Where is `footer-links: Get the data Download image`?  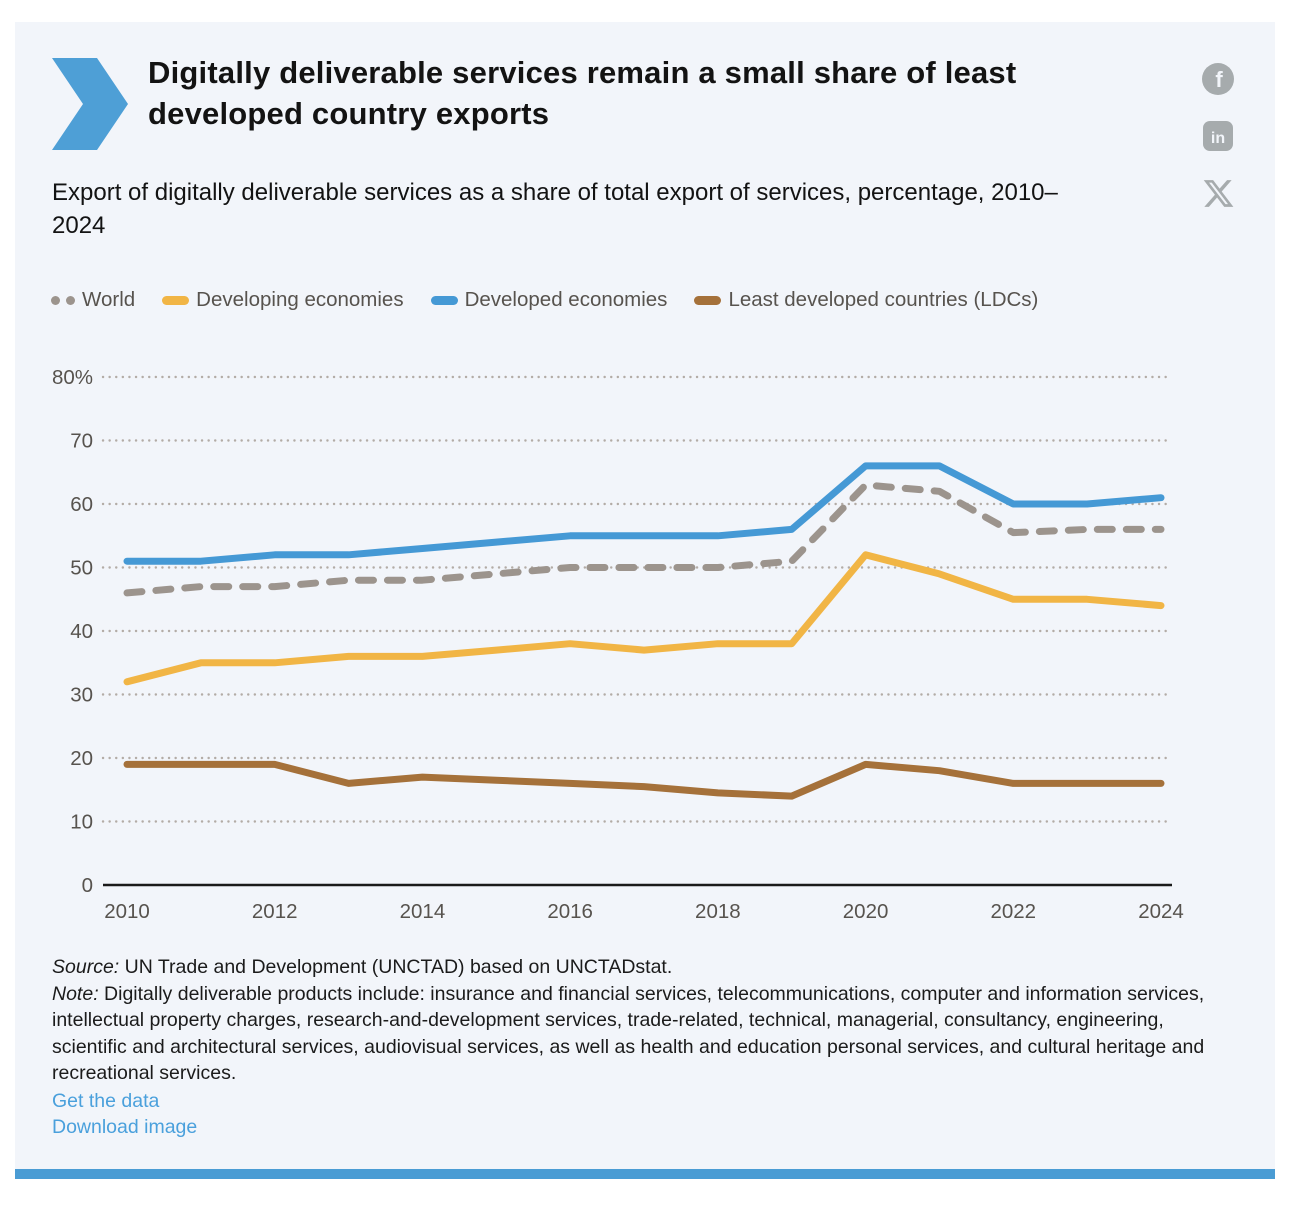 footer-links: Get the data Download image is located at coordinates (637, 1114).